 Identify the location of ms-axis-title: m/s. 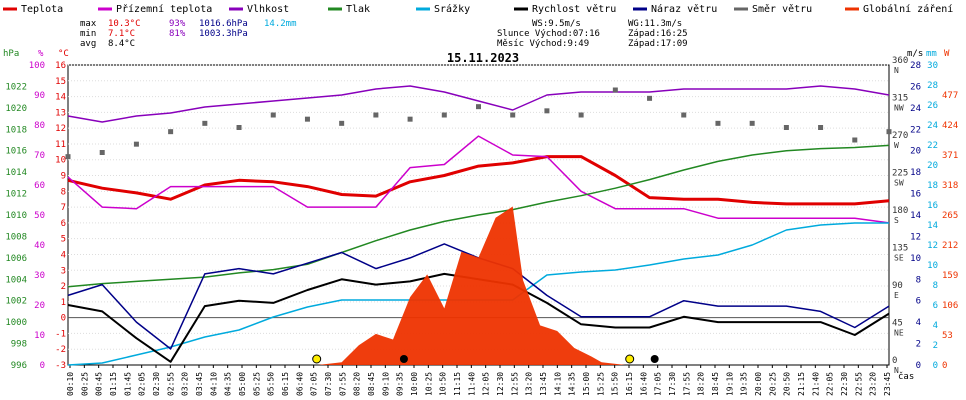
(915, 54).